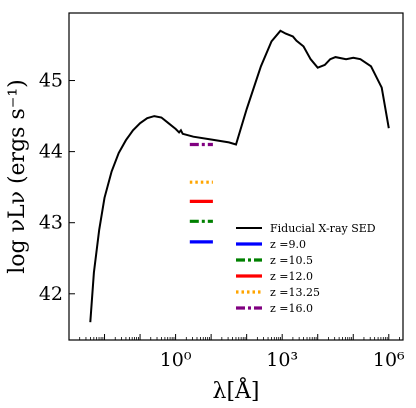 Image resolution: width=416 pixels, height=408 pixels. I want to click on legend-label-5: z =16.0, so click(291, 308).